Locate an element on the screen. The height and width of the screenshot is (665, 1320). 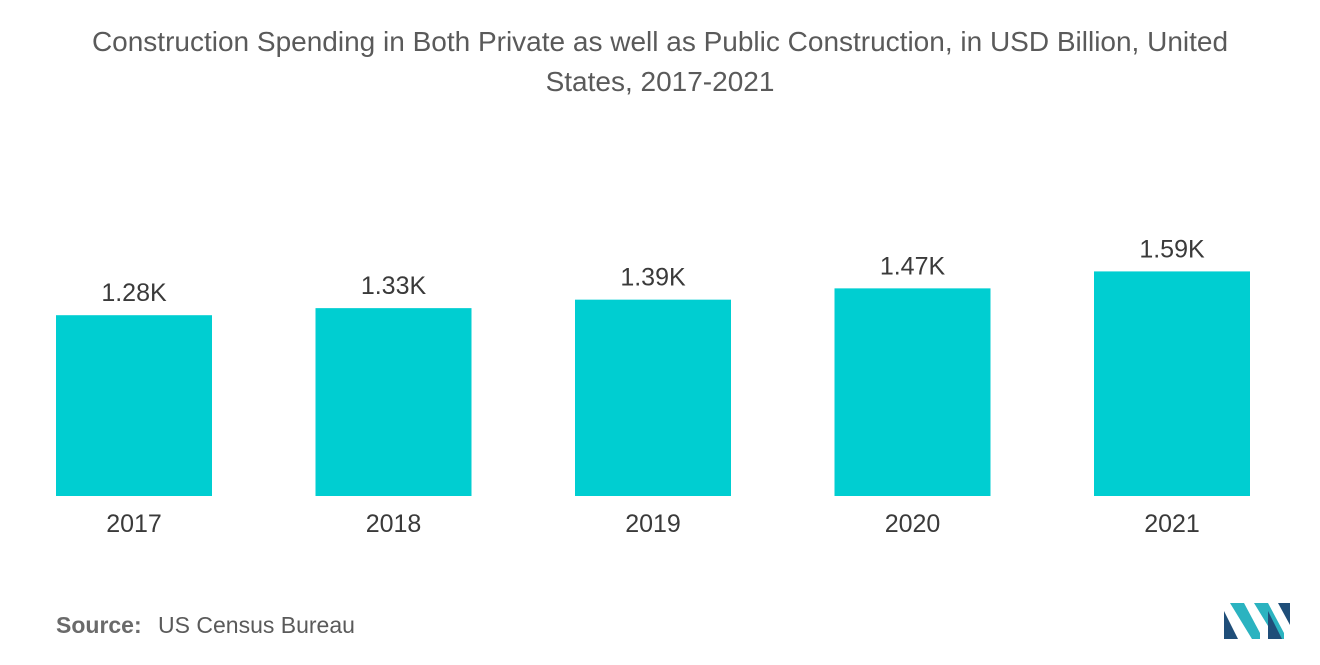
bar-2018 is located at coordinates (393, 402).